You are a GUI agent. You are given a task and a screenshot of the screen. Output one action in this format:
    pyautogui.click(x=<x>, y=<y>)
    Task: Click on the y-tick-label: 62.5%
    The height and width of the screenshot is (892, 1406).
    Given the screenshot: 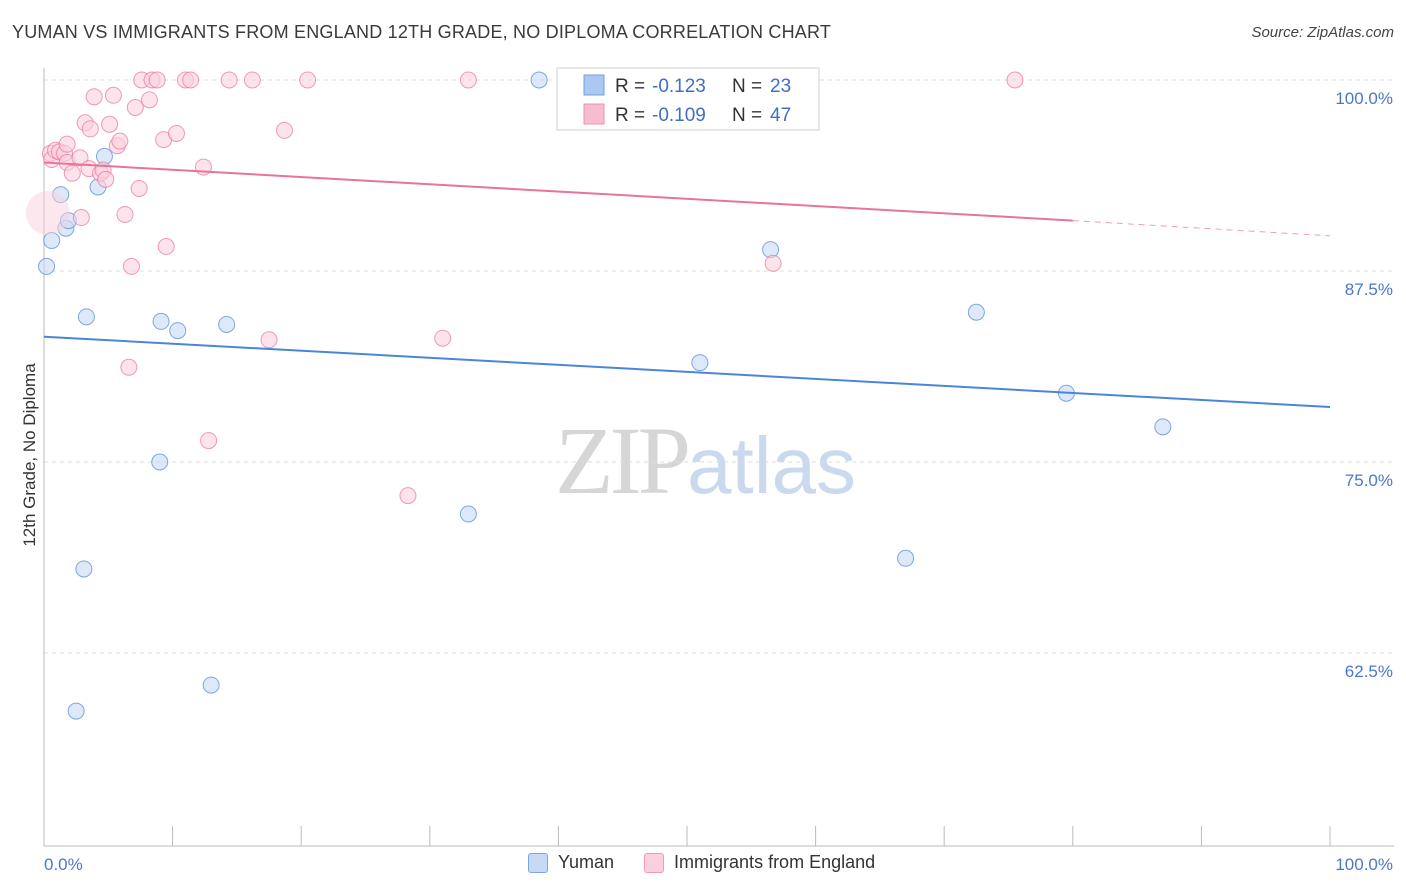 What is the action you would take?
    pyautogui.click(x=1369, y=671)
    